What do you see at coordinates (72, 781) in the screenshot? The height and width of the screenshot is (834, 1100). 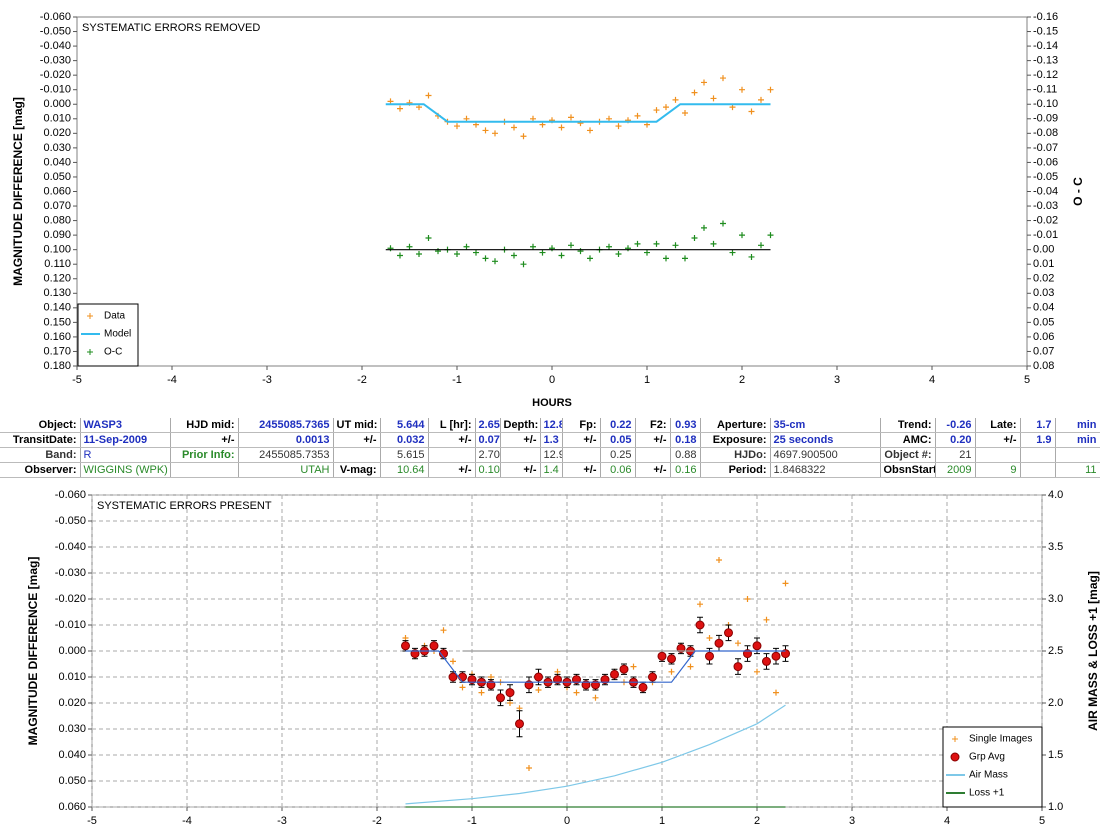 I see `y-tick-label: 0.050` at bounding box center [72, 781].